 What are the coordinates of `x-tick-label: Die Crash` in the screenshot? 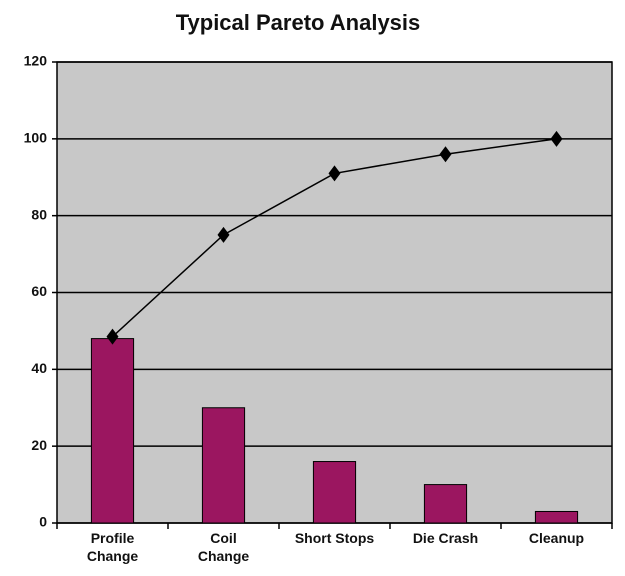 It's located at (445, 538).